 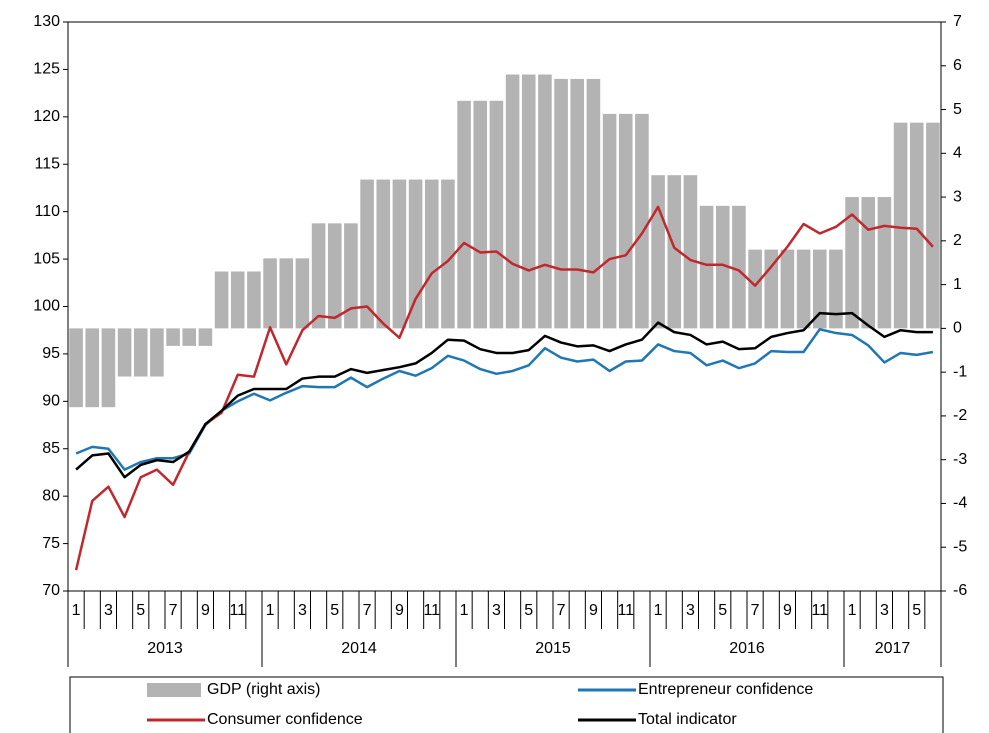 What do you see at coordinates (893, 648) in the screenshot?
I see `year-label: 2017` at bounding box center [893, 648].